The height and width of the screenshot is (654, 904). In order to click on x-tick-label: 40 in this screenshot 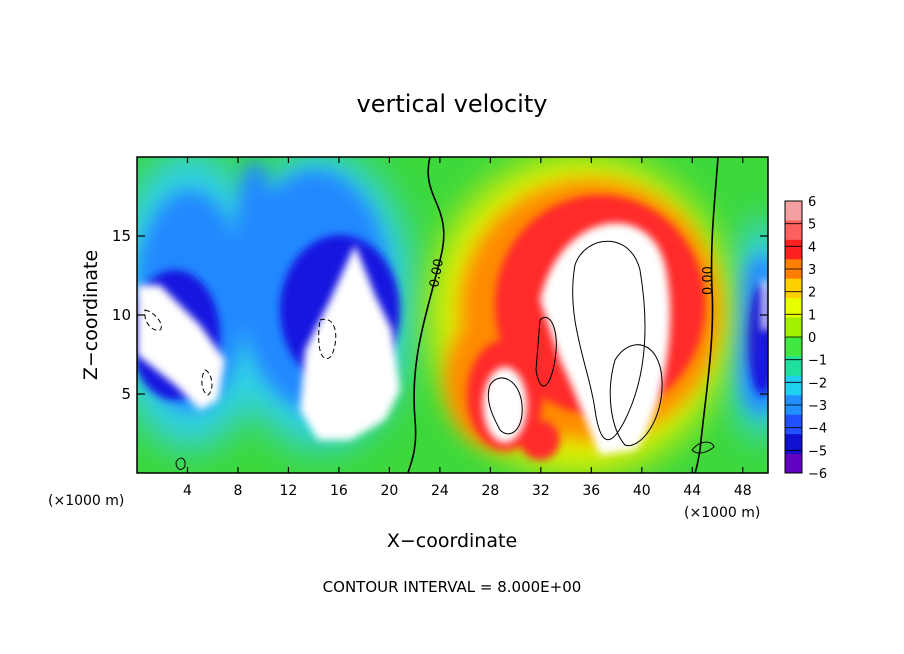, I will do `click(642, 491)`.